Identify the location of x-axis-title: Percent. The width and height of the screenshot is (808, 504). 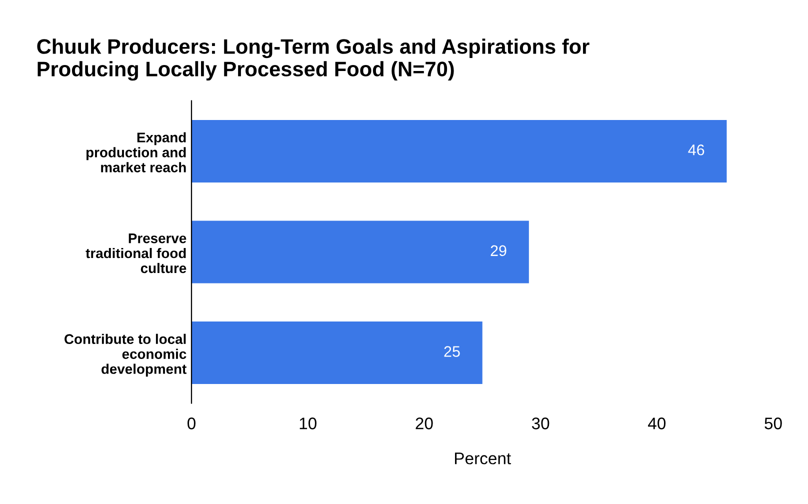
(483, 458).